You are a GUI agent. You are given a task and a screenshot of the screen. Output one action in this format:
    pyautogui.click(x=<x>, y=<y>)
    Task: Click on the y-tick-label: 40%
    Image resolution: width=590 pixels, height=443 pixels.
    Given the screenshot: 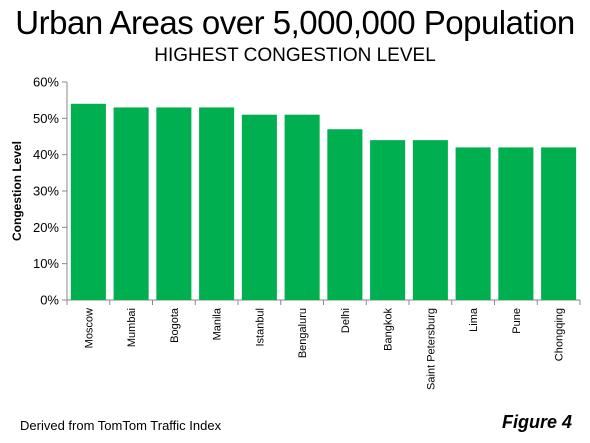 What is the action you would take?
    pyautogui.click(x=46, y=154)
    